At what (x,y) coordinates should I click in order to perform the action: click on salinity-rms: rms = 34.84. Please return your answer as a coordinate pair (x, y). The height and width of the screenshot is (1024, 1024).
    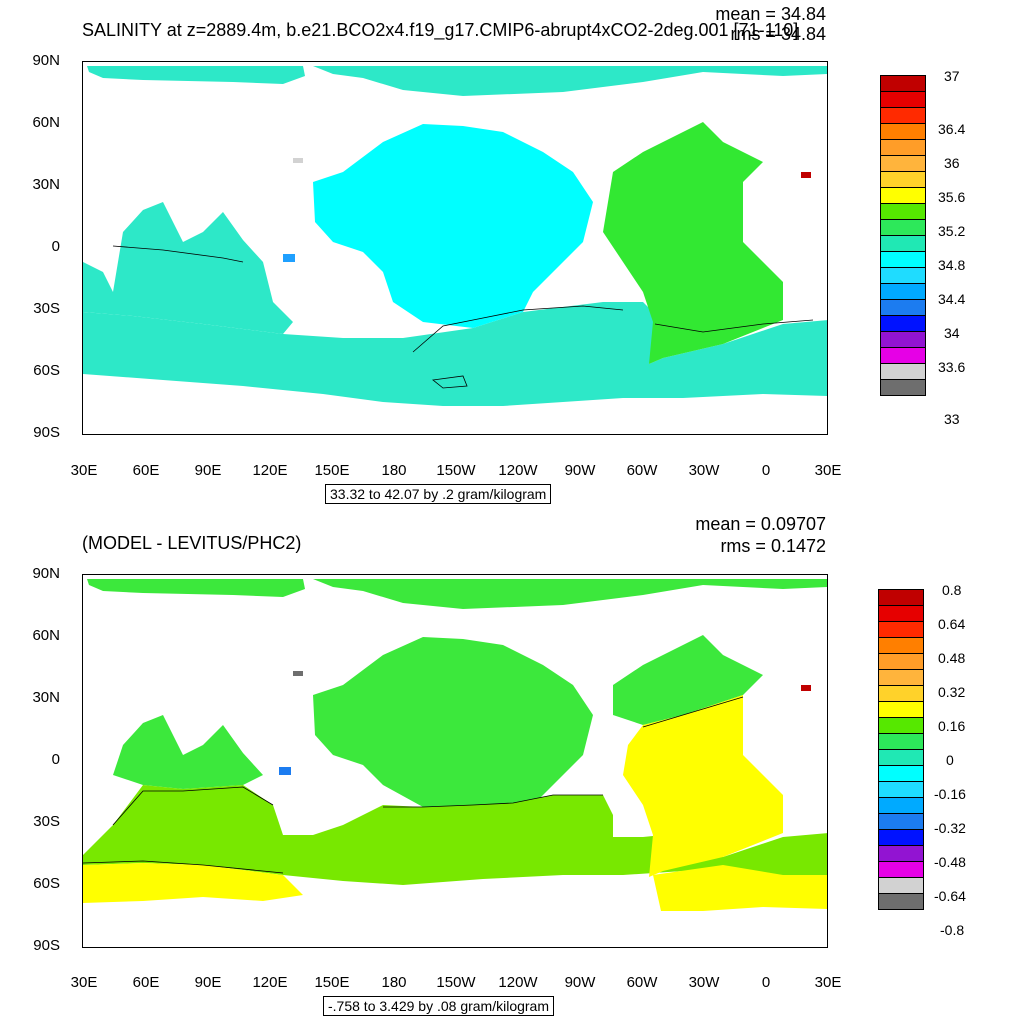
    Looking at the image, I should click on (778, 34).